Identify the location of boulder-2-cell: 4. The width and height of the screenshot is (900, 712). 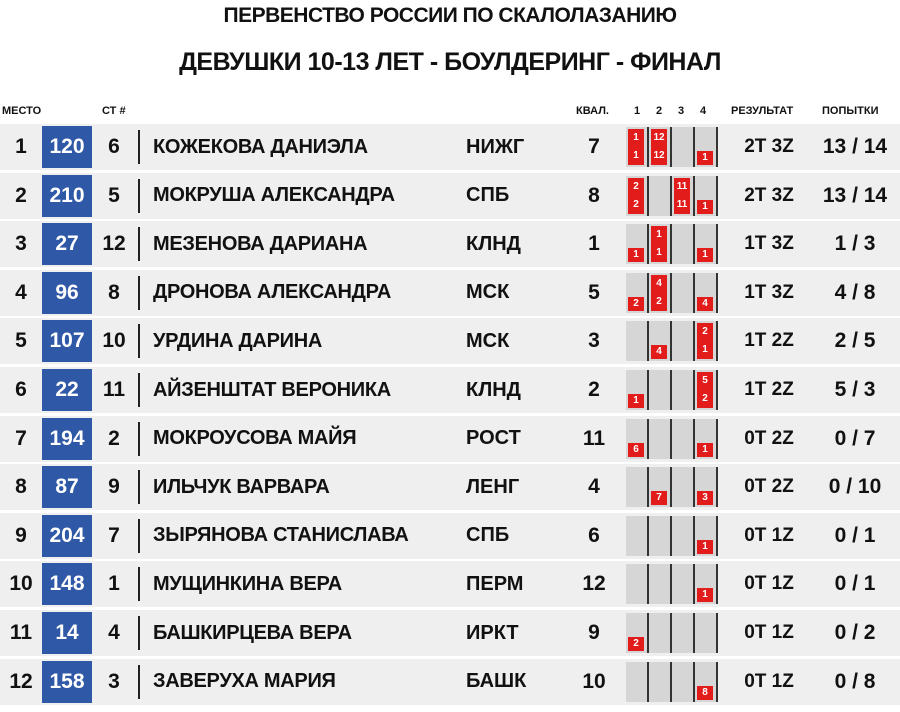
(659, 341).